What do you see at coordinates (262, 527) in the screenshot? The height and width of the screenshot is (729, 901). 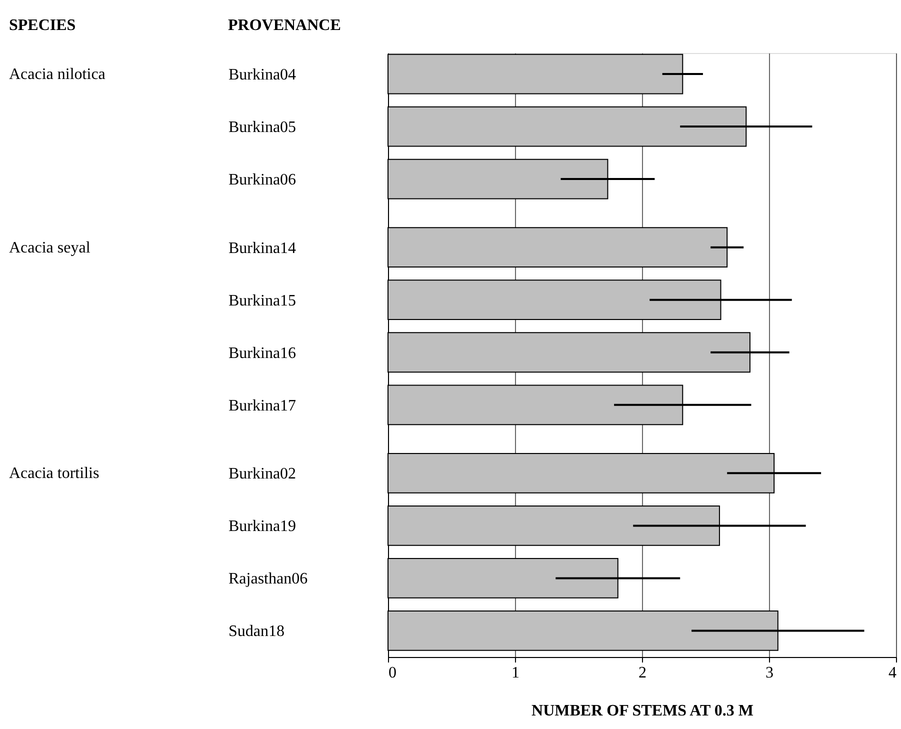 I see `y-tick-label: Burkina19` at bounding box center [262, 527].